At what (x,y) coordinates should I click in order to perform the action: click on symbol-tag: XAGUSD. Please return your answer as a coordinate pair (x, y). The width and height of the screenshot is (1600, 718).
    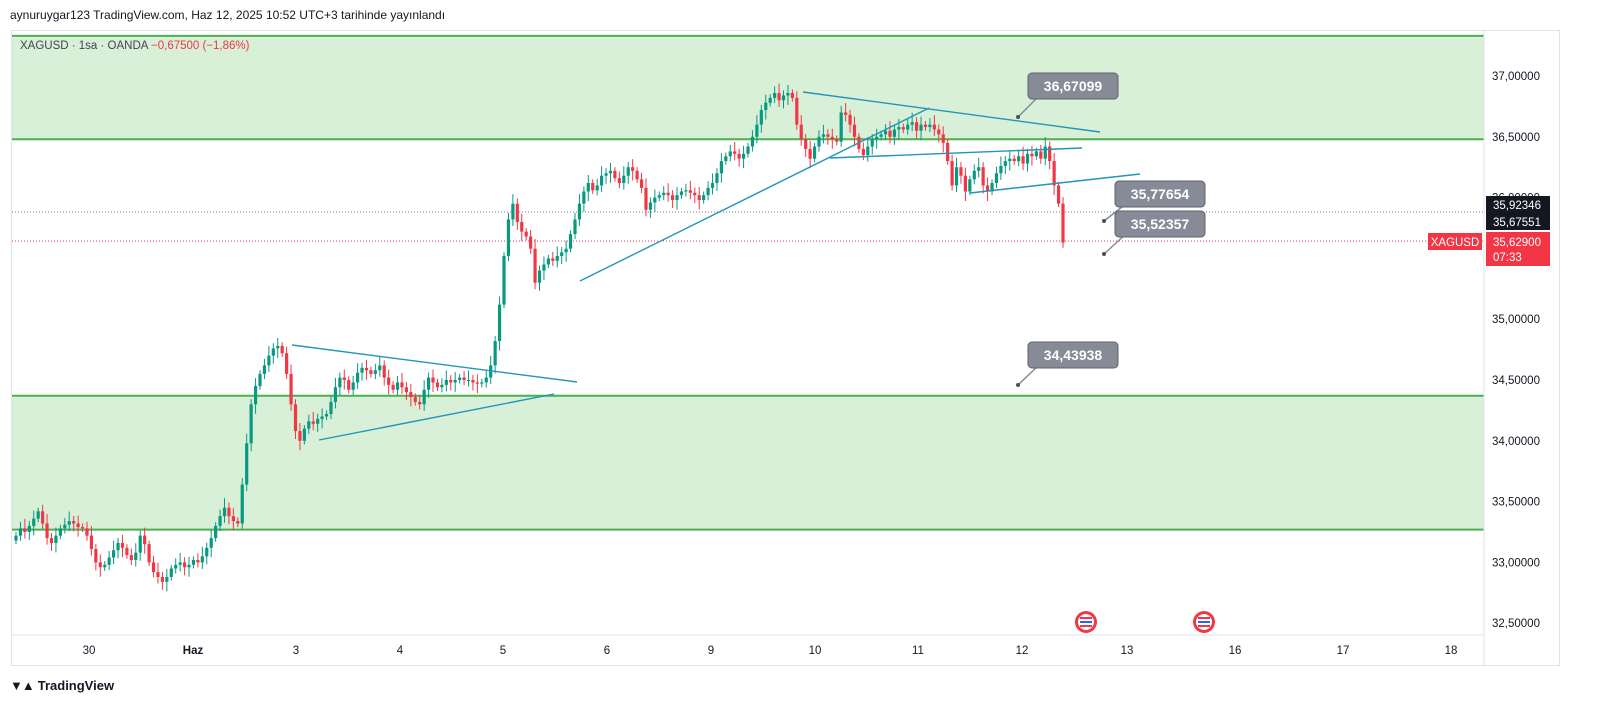
    Looking at the image, I should click on (1455, 243).